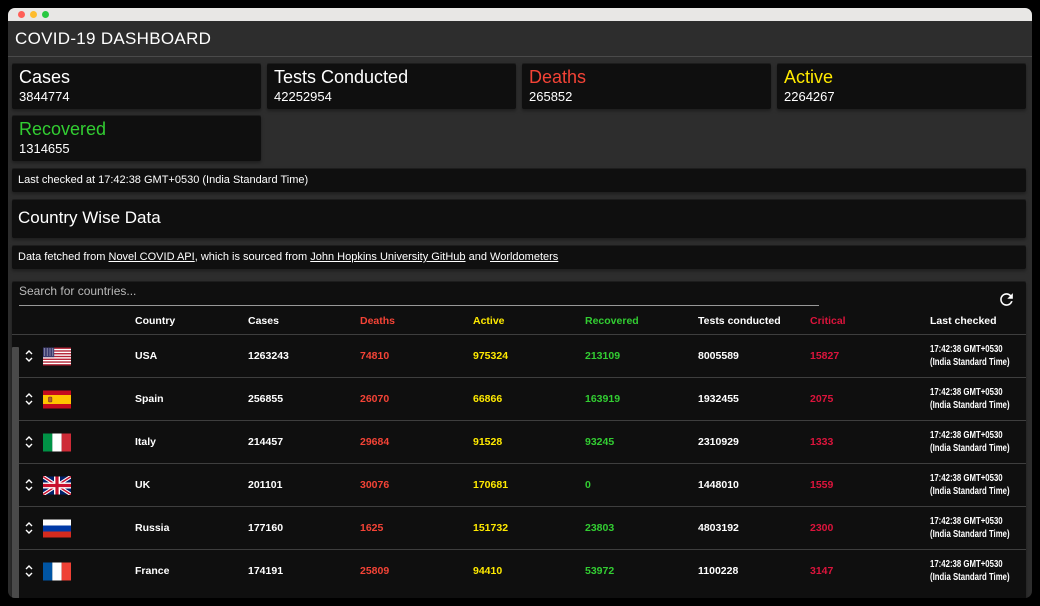 The image size is (1040, 606). I want to click on stat-card-value: 42252954, so click(303, 96).